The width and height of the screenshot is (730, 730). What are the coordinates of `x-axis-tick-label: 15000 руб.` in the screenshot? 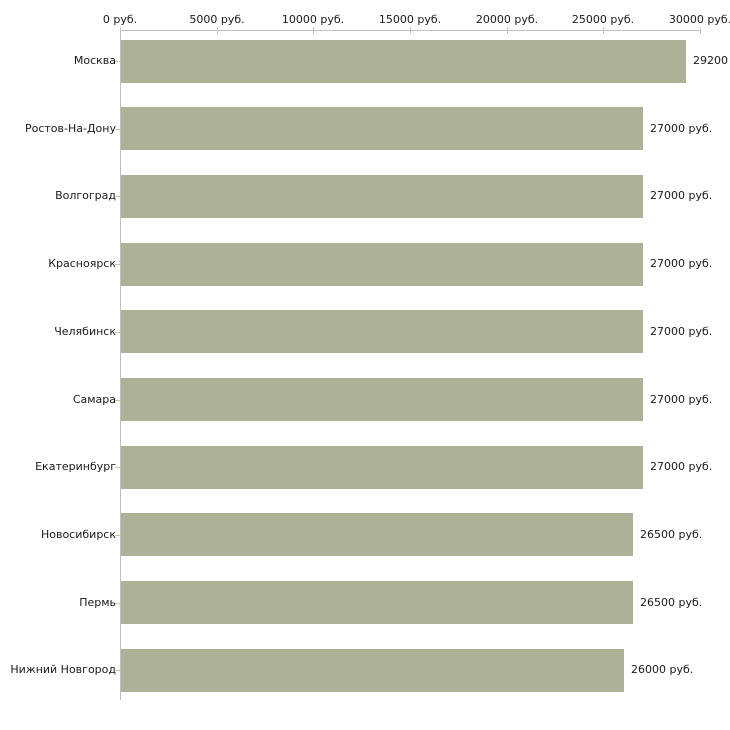 It's located at (410, 19).